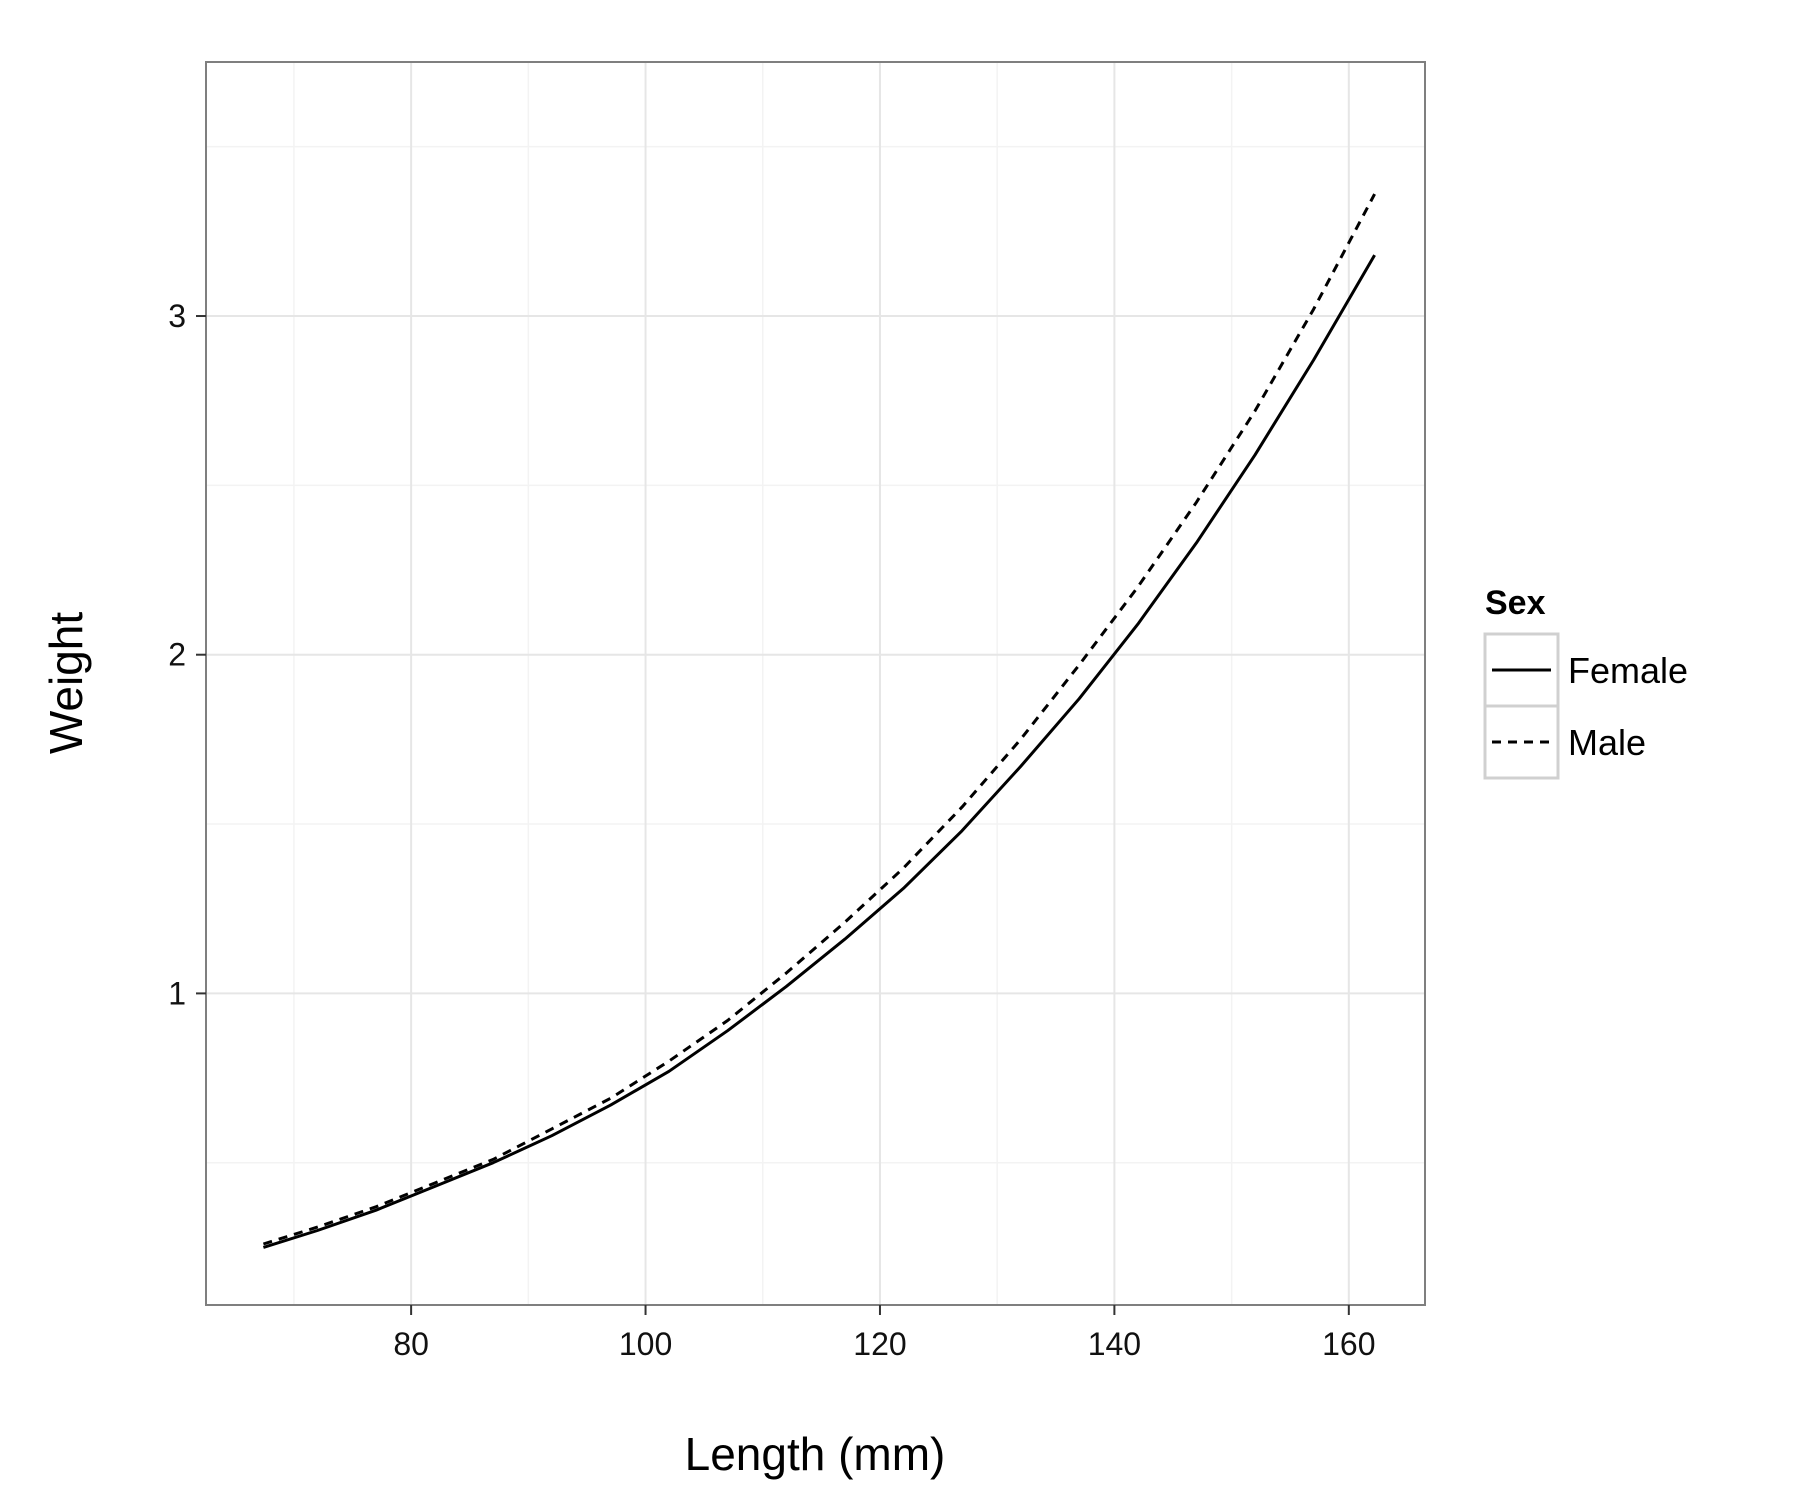  Describe the element at coordinates (1515, 603) in the screenshot. I see `legend-title: Sex` at that location.